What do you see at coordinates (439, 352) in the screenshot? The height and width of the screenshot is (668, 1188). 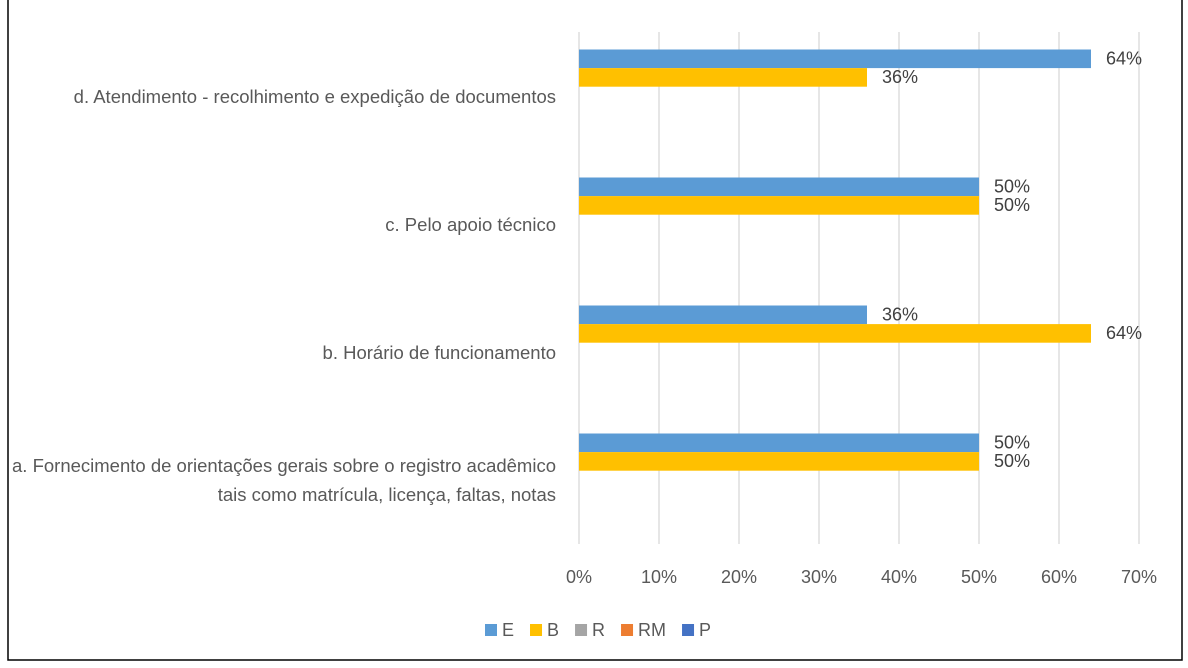 I see `y-tick-label: b. Horário de funcionamento` at bounding box center [439, 352].